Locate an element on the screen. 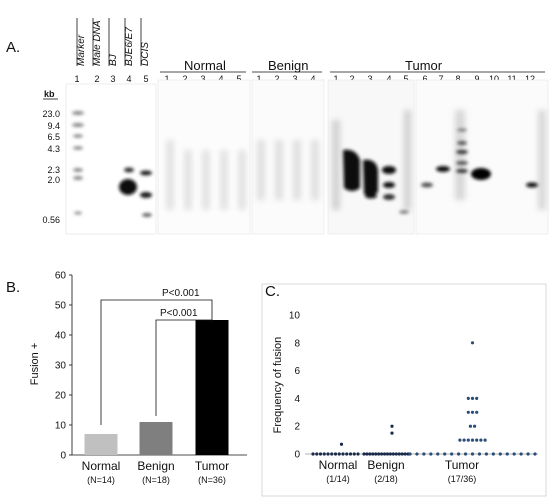 This screenshot has width=550, height=501. pvalue-normal-tumor: P<0.001 is located at coordinates (181, 293).